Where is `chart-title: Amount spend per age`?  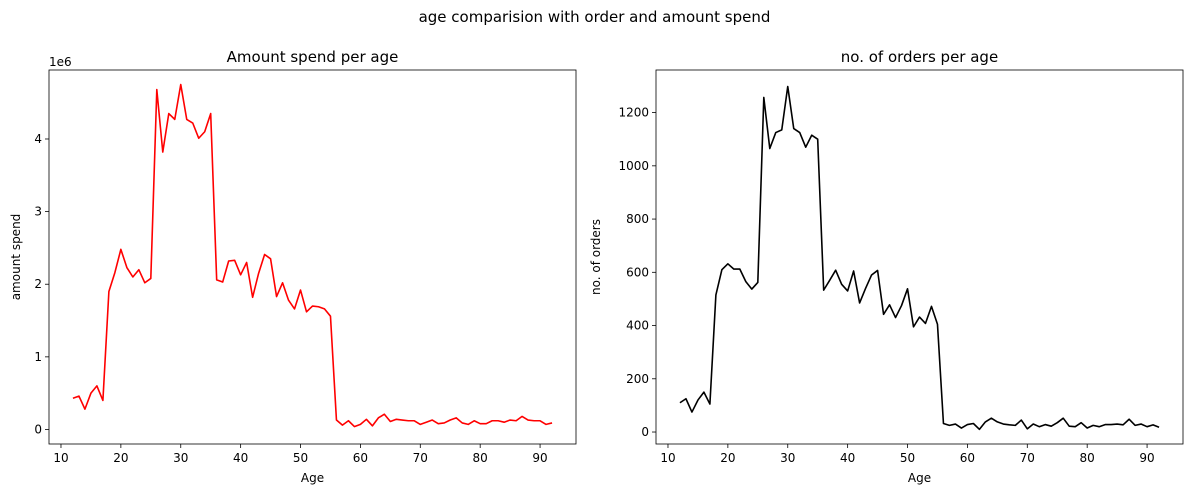 chart-title: Amount spend per age is located at coordinates (313, 57).